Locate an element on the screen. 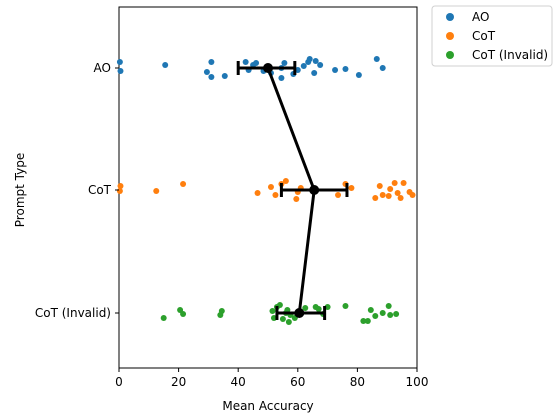  x-tick-label: 0 is located at coordinates (119, 382).